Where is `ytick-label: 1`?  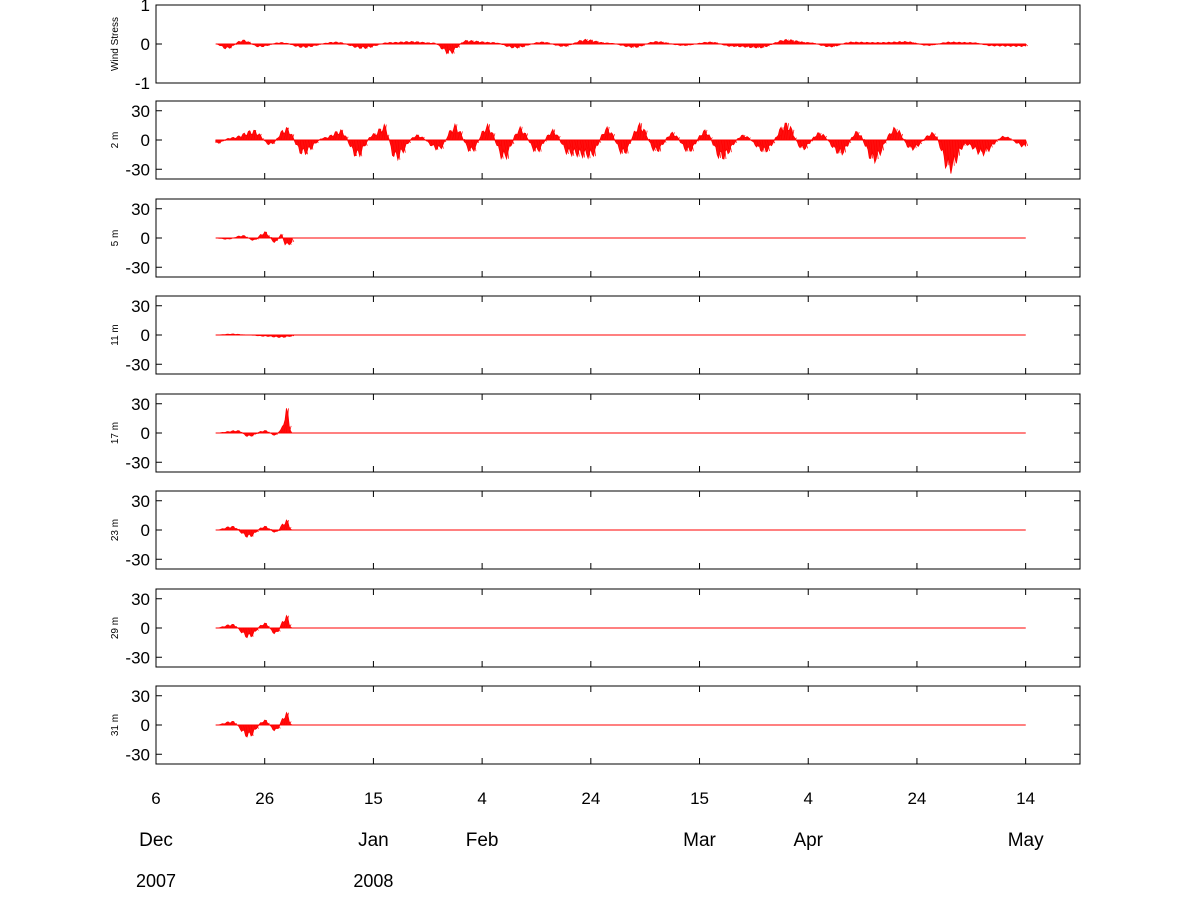 ytick-label: 1 is located at coordinates (145, 7).